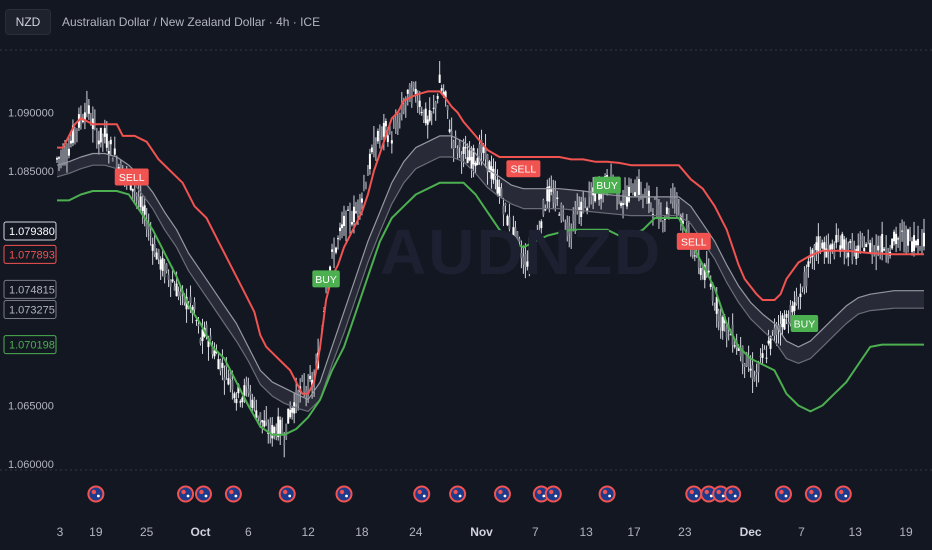  I want to click on signal-buy-5: BUY, so click(804, 323).